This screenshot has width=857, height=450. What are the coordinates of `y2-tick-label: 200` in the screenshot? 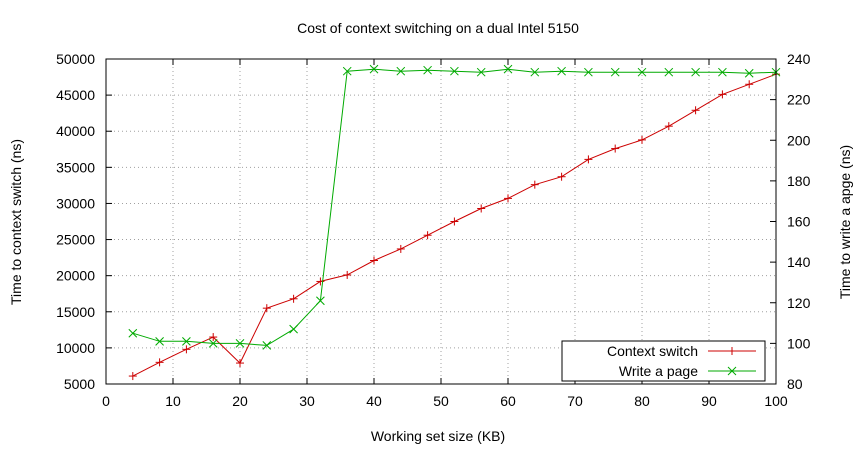 It's located at (799, 140).